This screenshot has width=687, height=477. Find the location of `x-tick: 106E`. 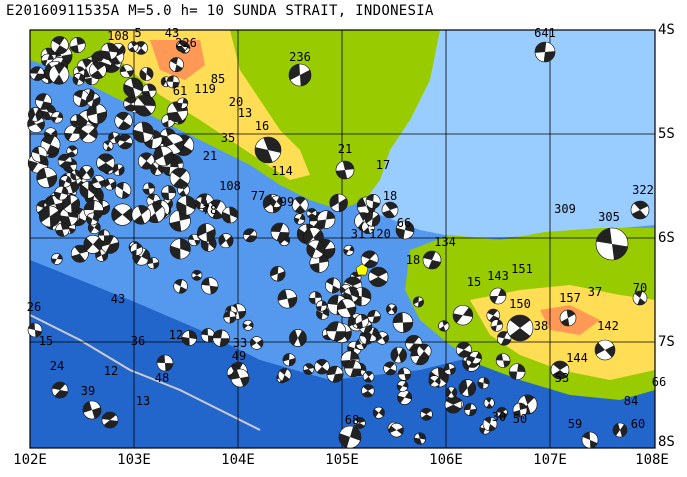

x-tick: 106E is located at coordinates (446, 460).